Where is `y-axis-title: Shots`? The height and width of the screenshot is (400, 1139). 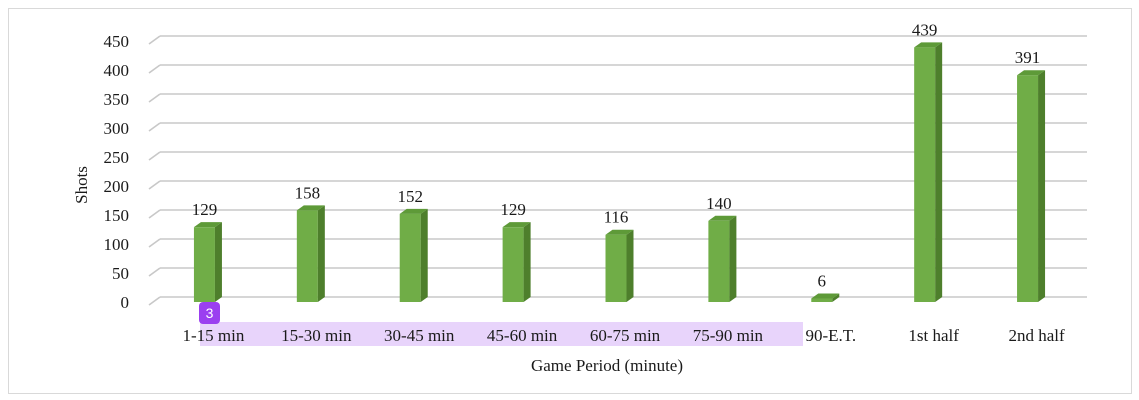 y-axis-title: Shots is located at coordinates (81, 185).